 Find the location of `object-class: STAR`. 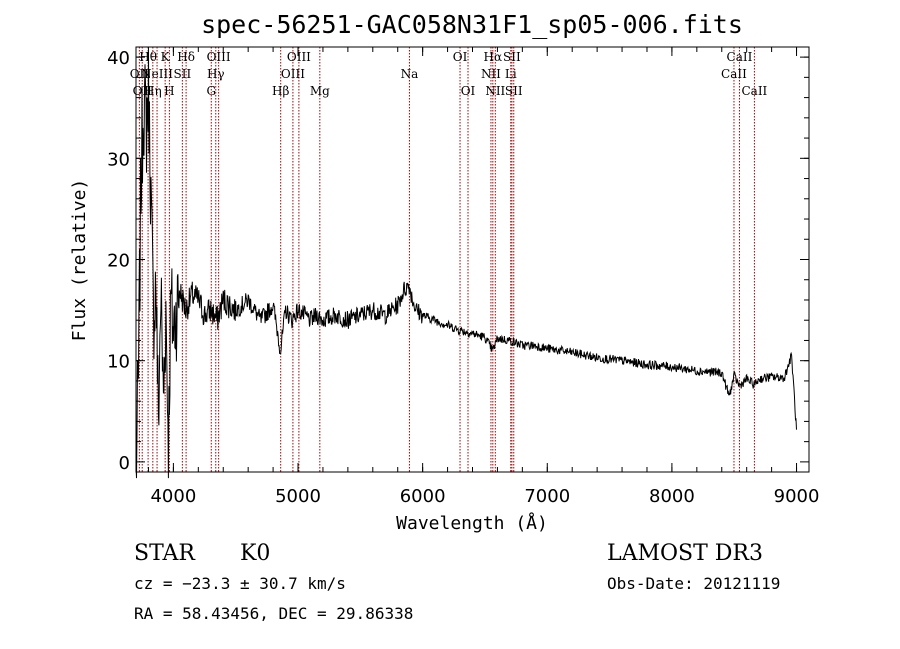

object-class: STAR is located at coordinates (165, 553).